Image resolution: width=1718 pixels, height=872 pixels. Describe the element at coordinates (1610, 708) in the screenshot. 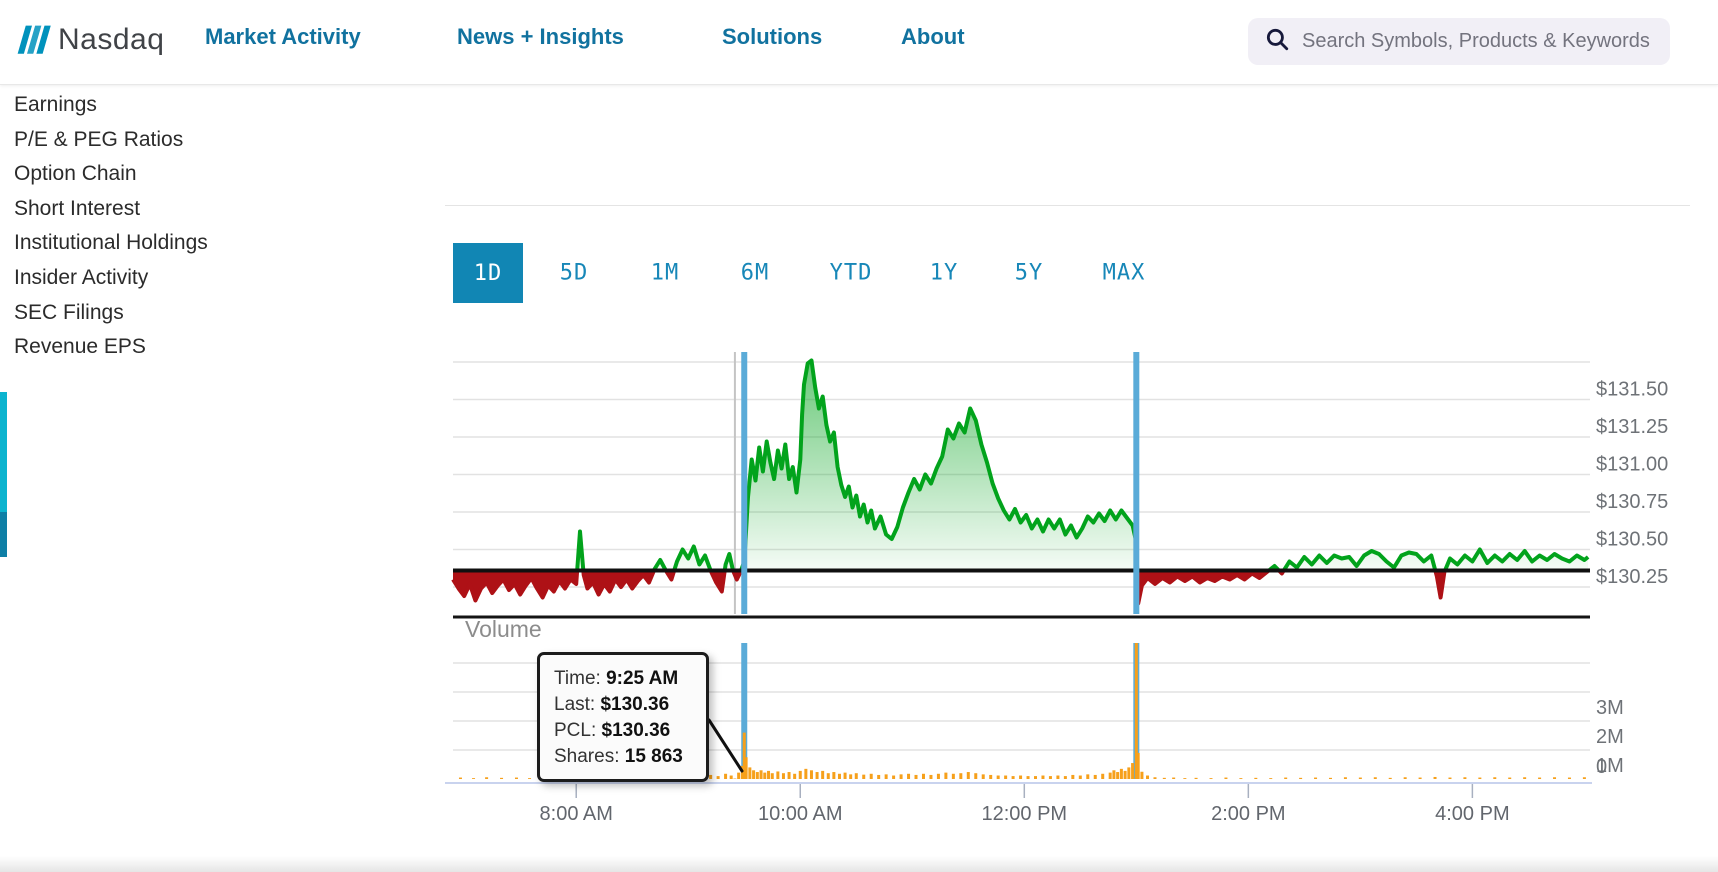

I see `volume-axis-label: 3M` at that location.